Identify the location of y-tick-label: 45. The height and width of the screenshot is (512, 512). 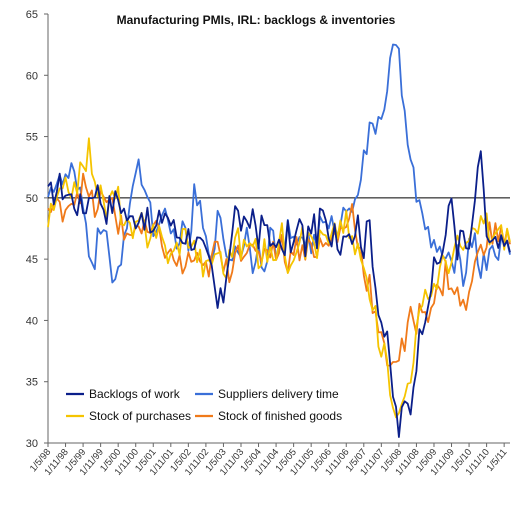
(32, 260).